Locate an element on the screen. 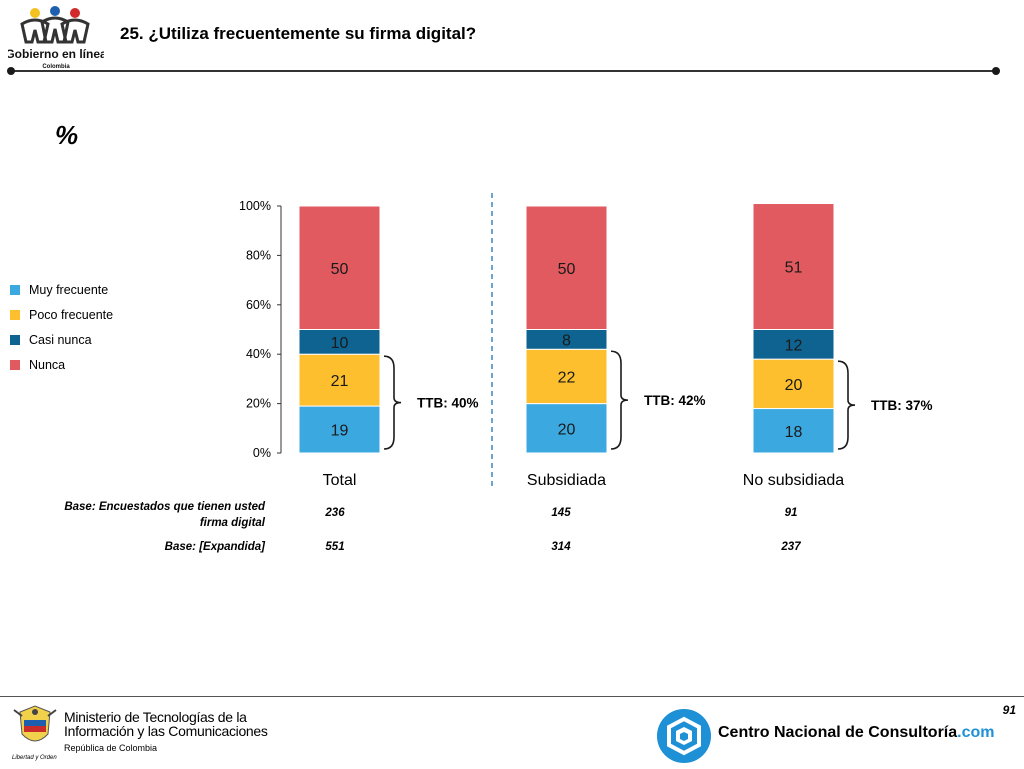  y-tick-label: 20% is located at coordinates (258, 404).